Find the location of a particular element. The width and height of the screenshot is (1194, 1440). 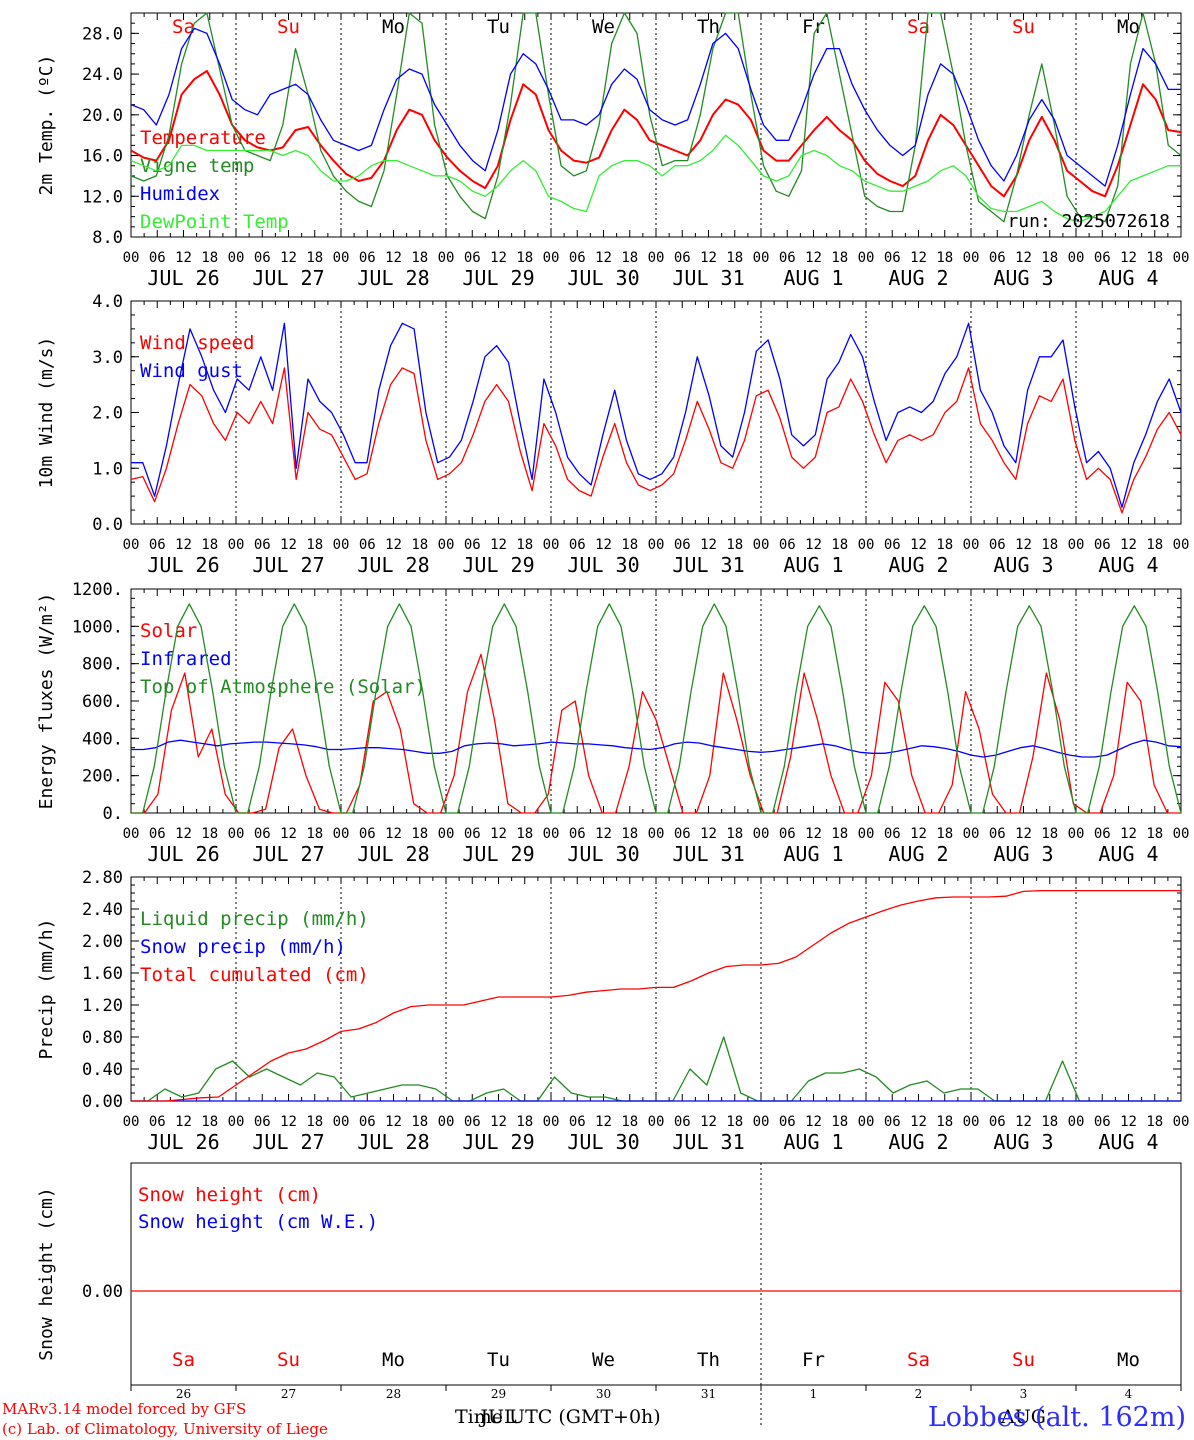

weekday-label: Tu is located at coordinates (498, 1360).